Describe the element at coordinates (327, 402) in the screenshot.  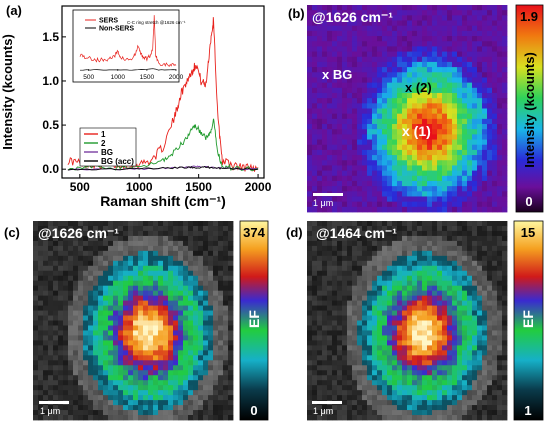
I see `panel-d-scale-bar` at that location.